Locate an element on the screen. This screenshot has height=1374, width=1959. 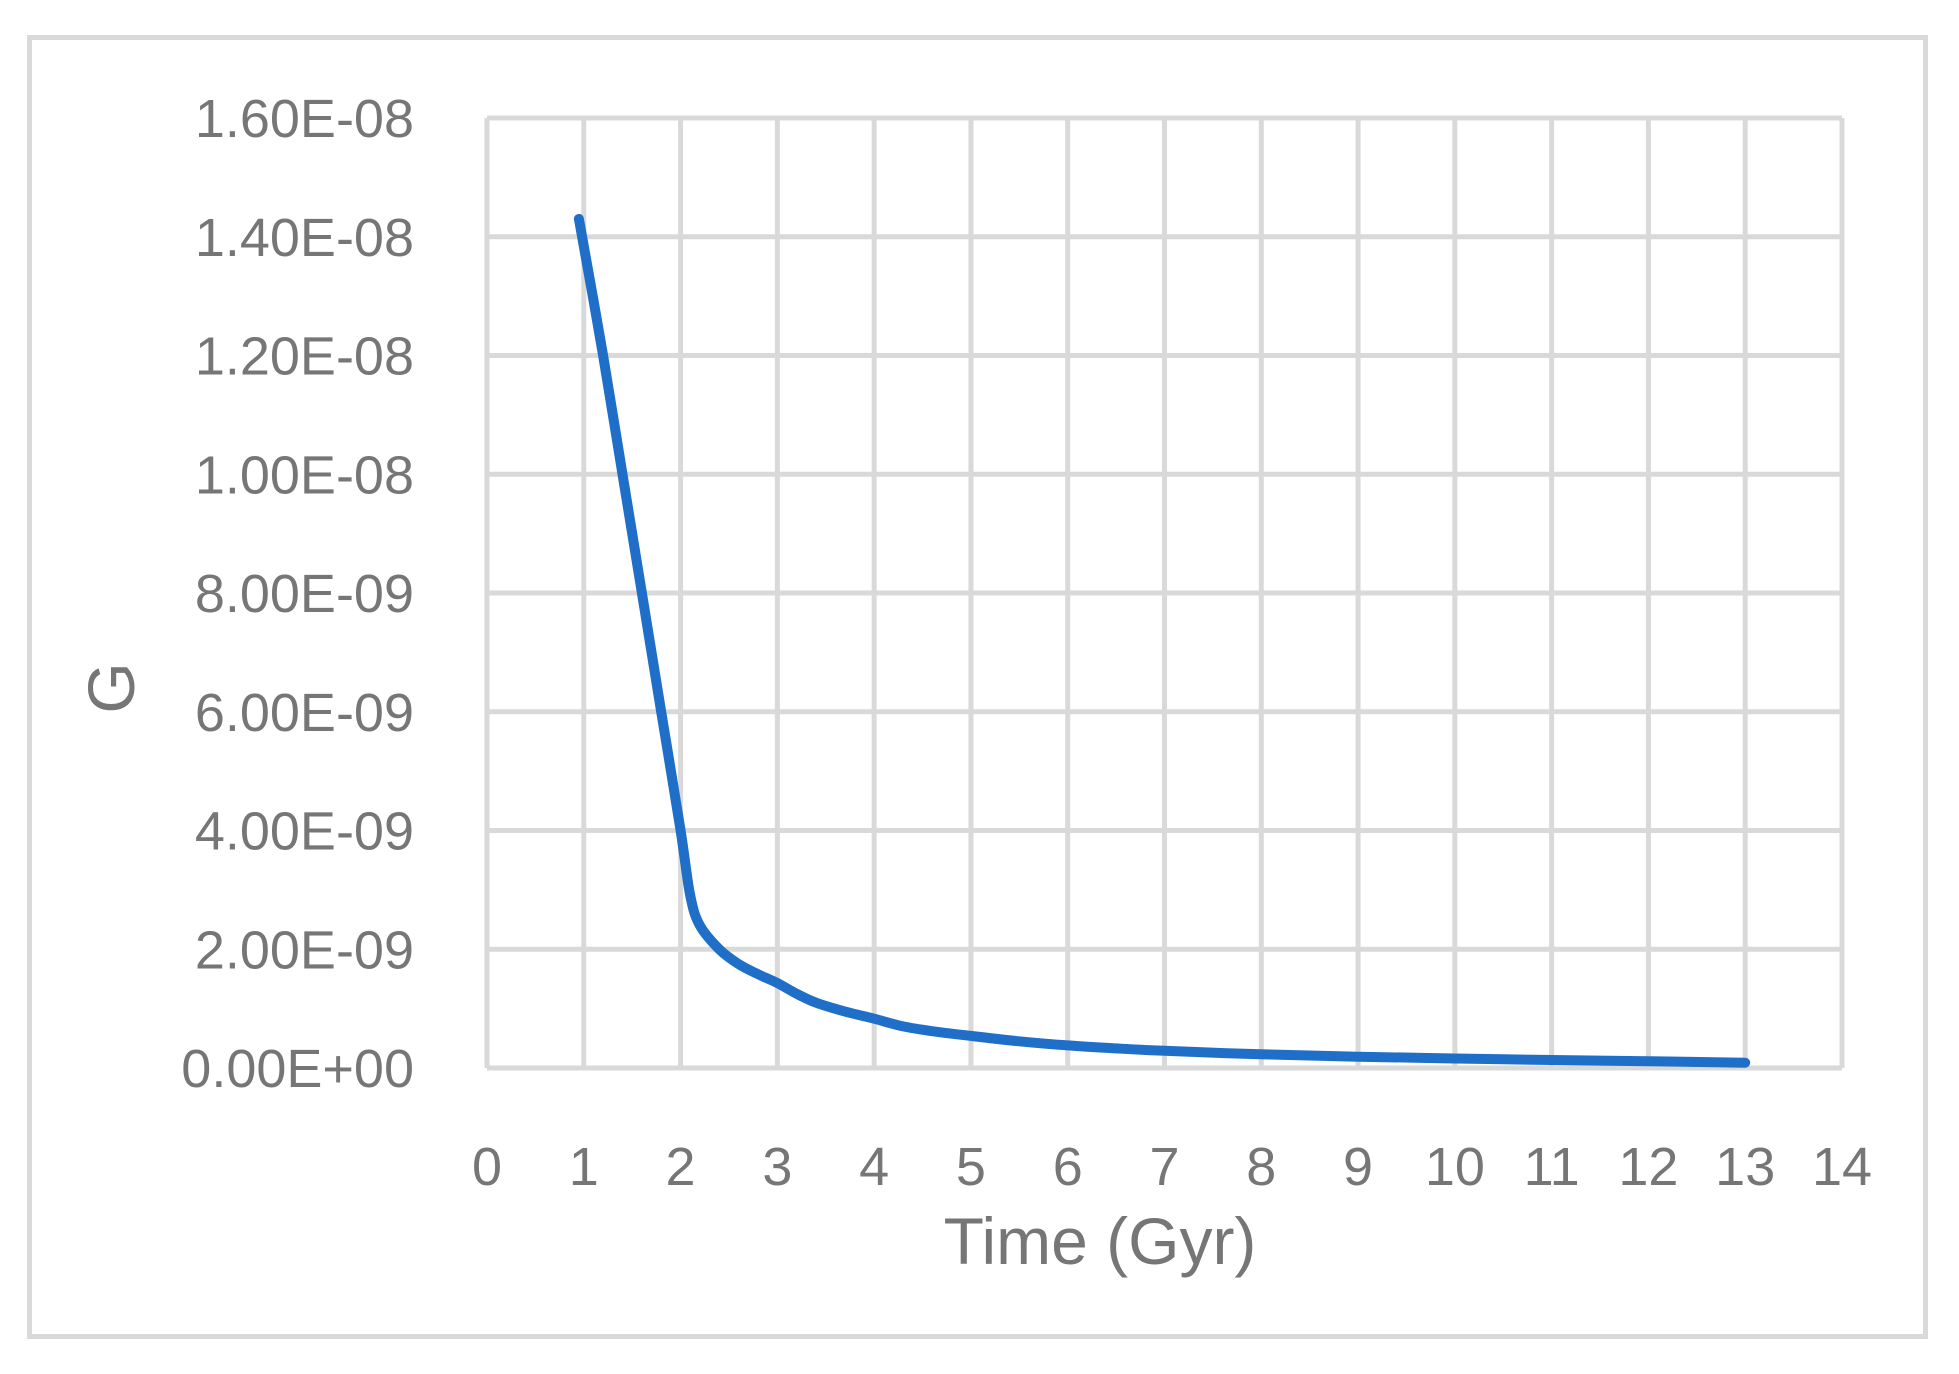
x-tick-label: 10 is located at coordinates (1455, 1167).